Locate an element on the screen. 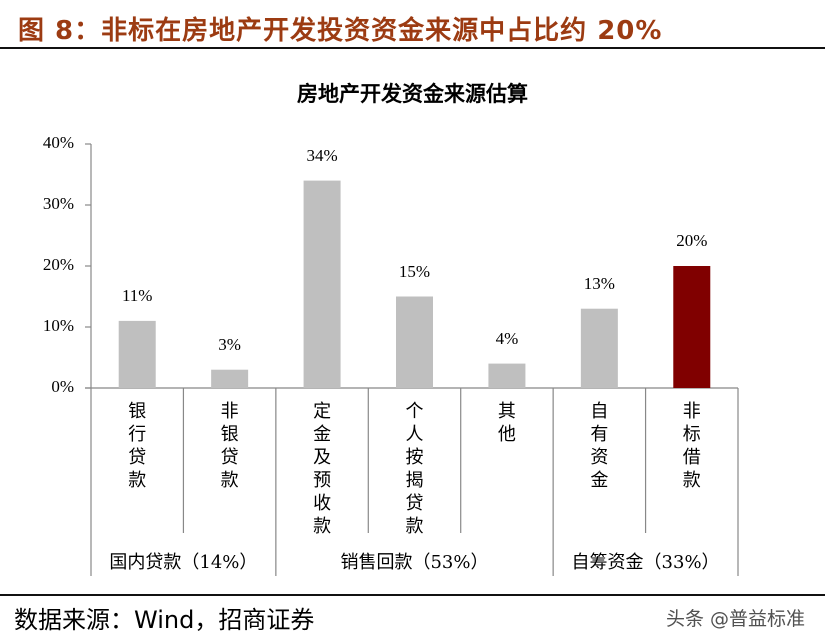  group-label: 销售回款（53%） is located at coordinates (414, 562).